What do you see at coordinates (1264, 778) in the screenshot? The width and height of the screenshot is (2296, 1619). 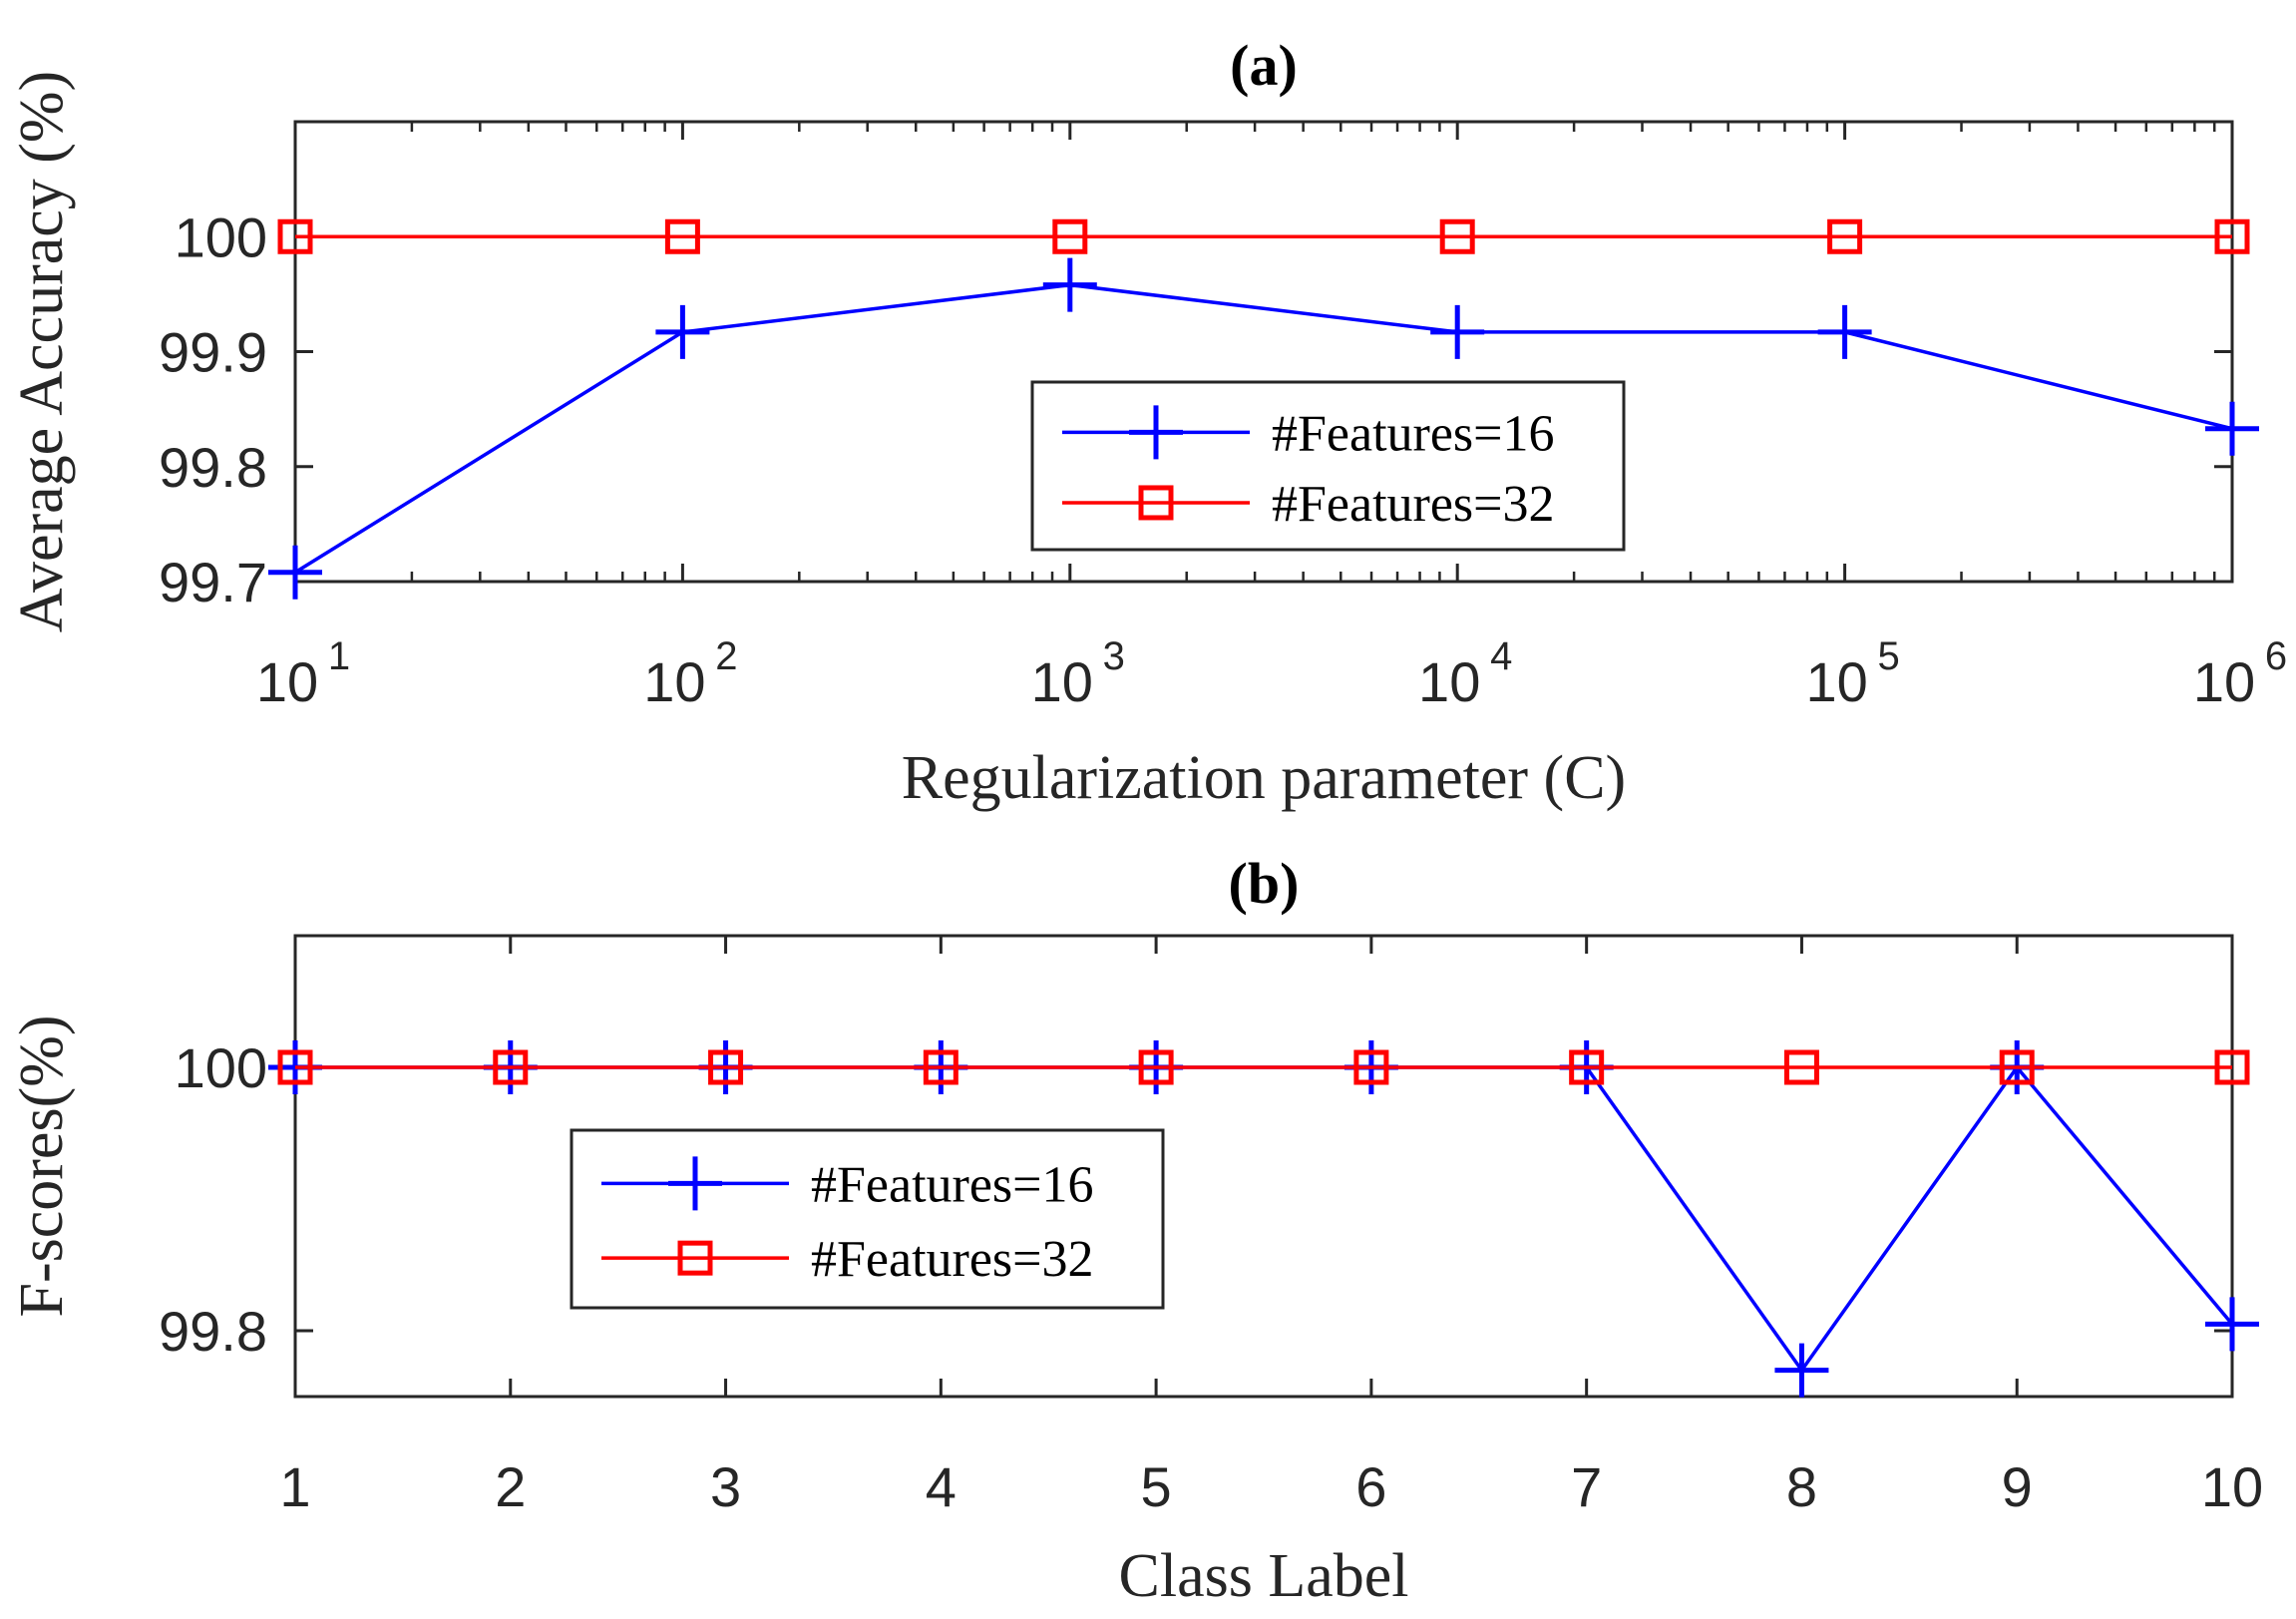 I see `x-axis-label: Regularization parameter (C)` at bounding box center [1264, 778].